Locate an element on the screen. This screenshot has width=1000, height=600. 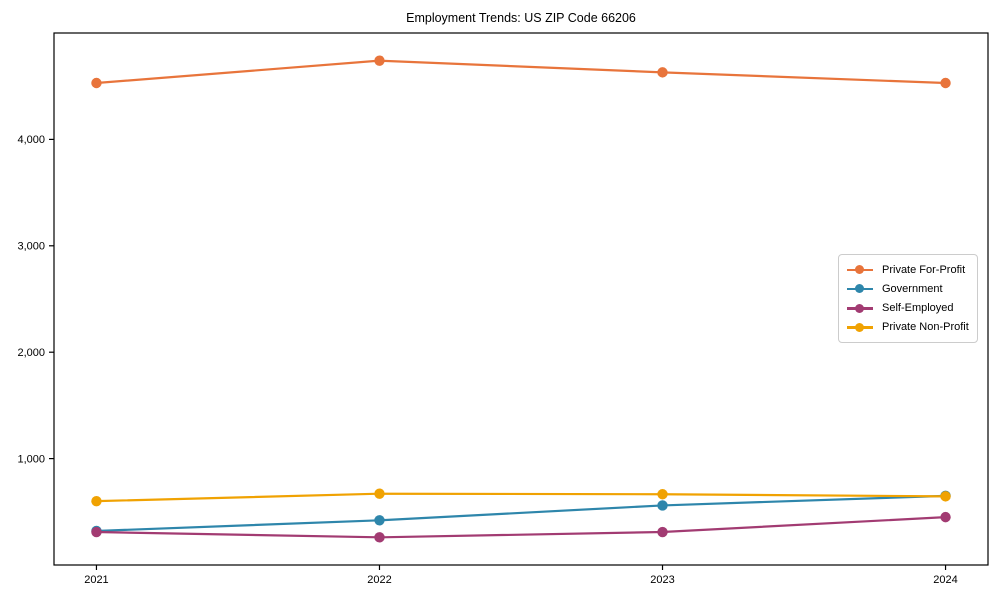
legend-entry-government: Government is located at coordinates (908, 288).